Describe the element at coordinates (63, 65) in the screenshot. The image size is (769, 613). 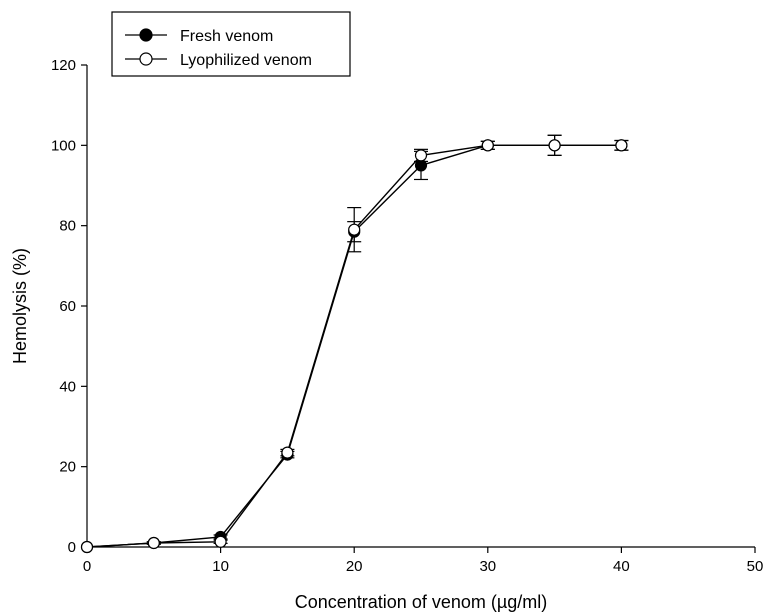
I see `y-tick-label: 120` at that location.